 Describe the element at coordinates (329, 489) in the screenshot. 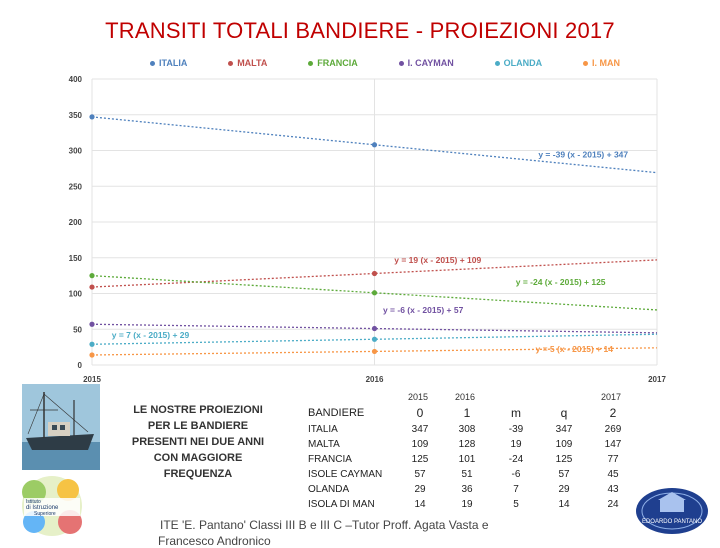

I see `table-cell: OLANDA` at that location.